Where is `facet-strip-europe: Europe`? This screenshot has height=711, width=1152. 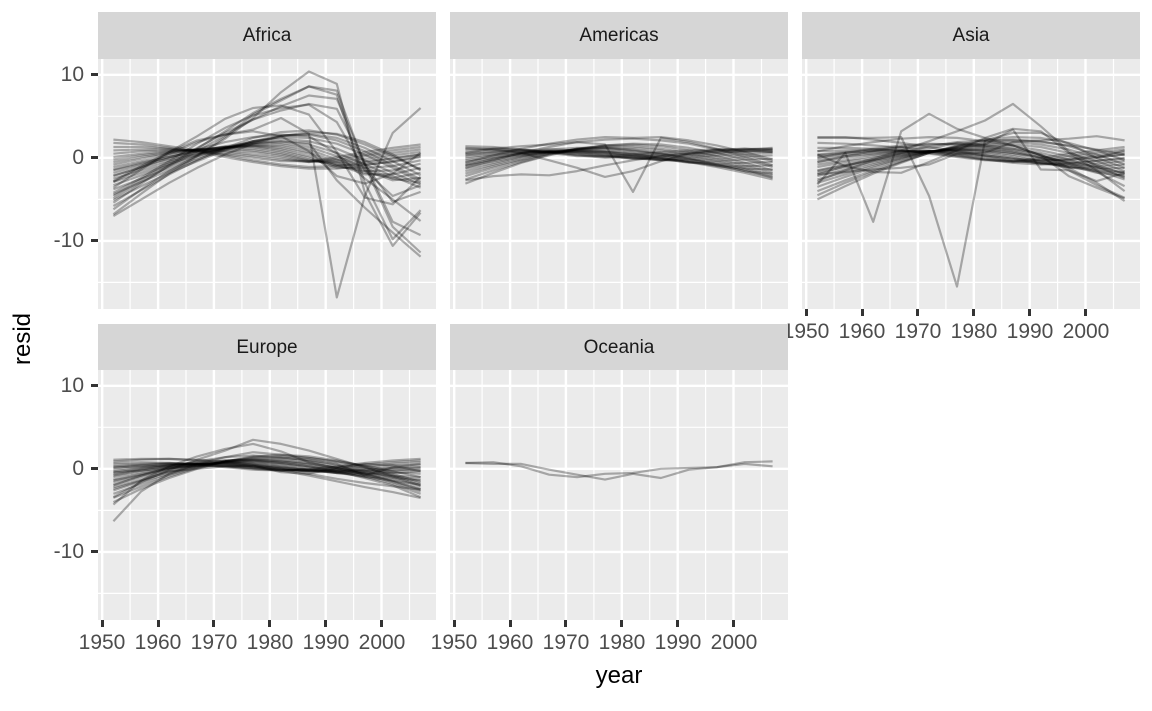 facet-strip-europe: Europe is located at coordinates (267, 347).